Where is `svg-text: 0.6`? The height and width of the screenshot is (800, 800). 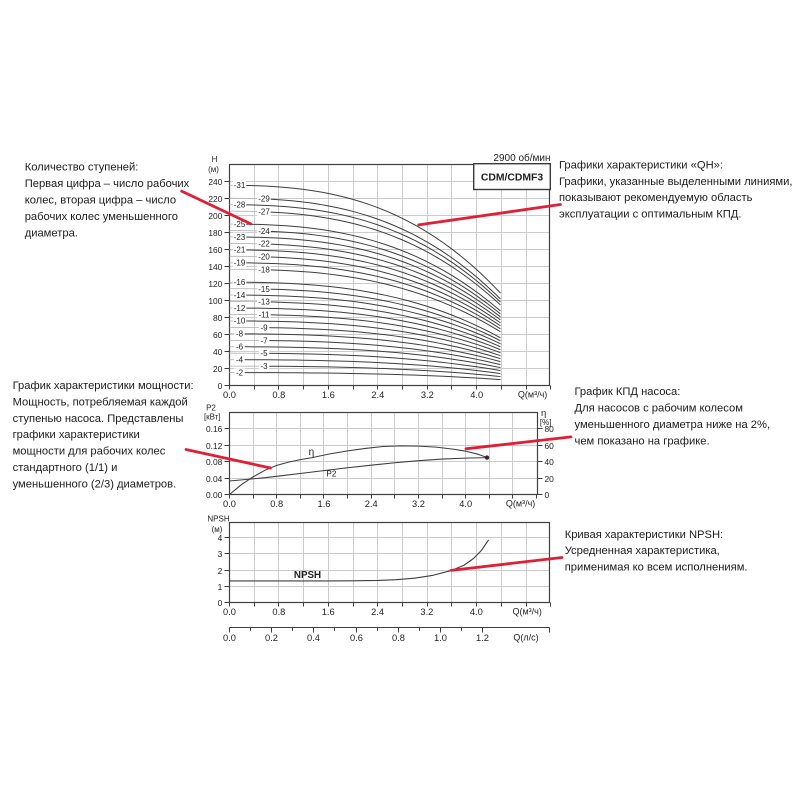
svg-text: 0.6 is located at coordinates (356, 638).